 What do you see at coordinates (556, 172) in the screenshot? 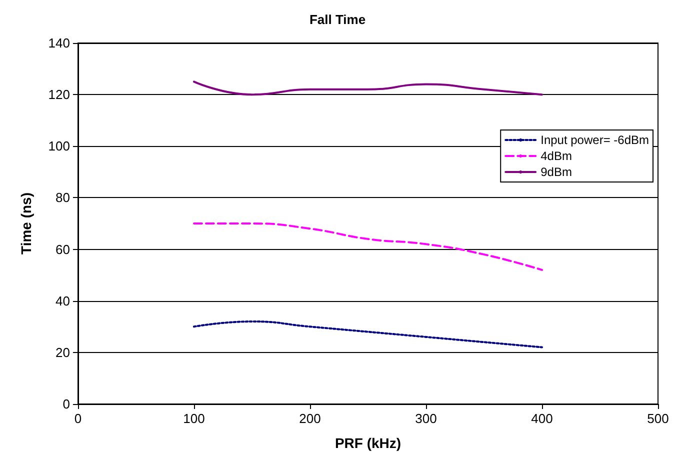
I see `legend-label: 9dBm` at bounding box center [556, 172].